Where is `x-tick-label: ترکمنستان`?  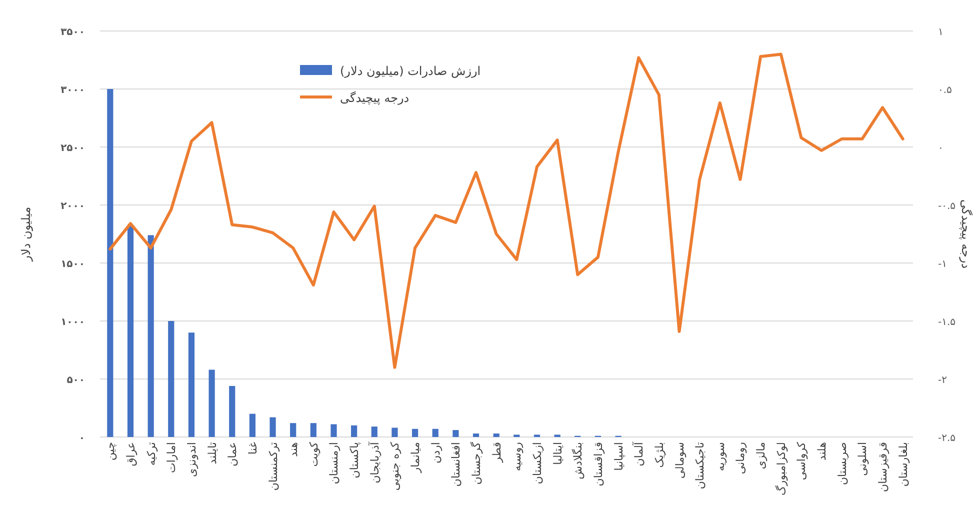
x-tick-label: ترکمنستان is located at coordinates (273, 466).